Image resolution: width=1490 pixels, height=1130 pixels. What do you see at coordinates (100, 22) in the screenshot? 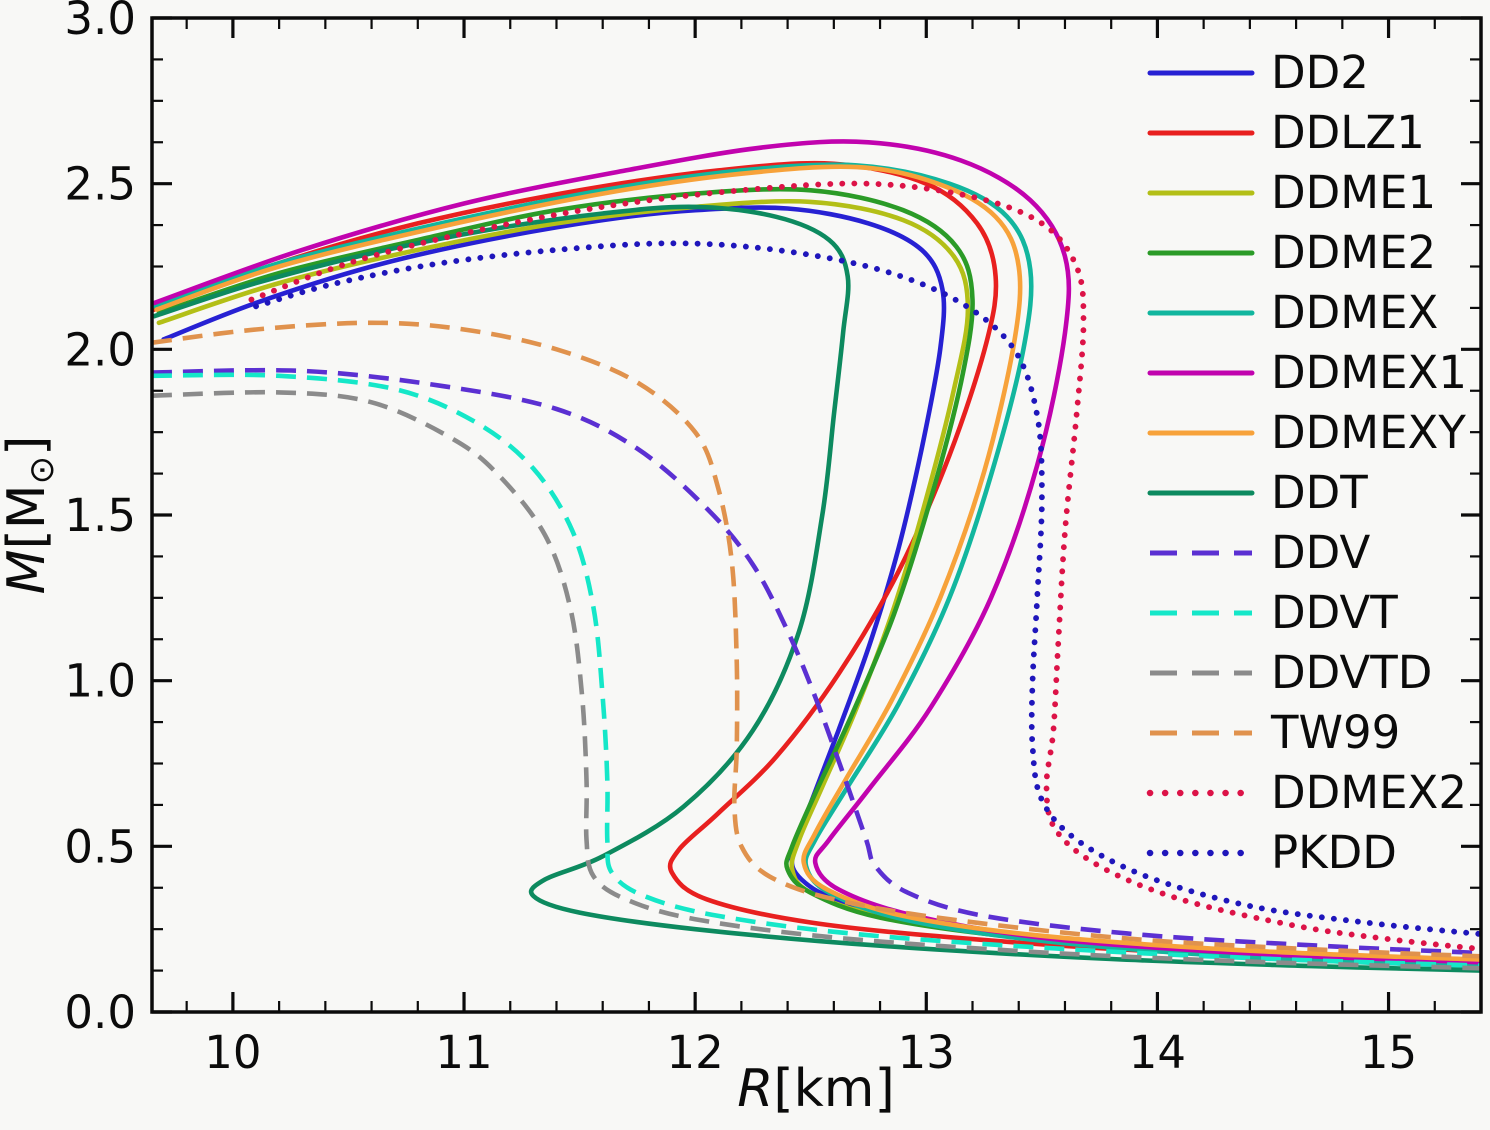
I see `y-tick-label: 3.0` at bounding box center [100, 22].